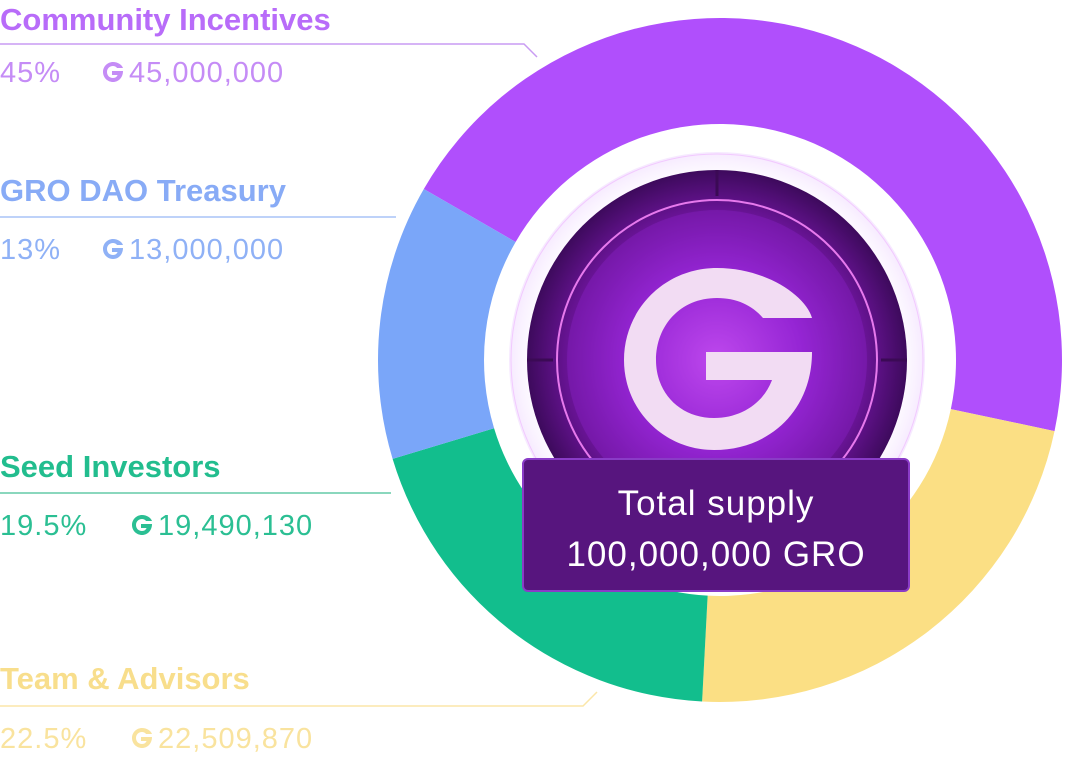 This screenshot has height=759, width=1070. I want to click on total-supply-value: 100,000,000 GRO, so click(716, 554).